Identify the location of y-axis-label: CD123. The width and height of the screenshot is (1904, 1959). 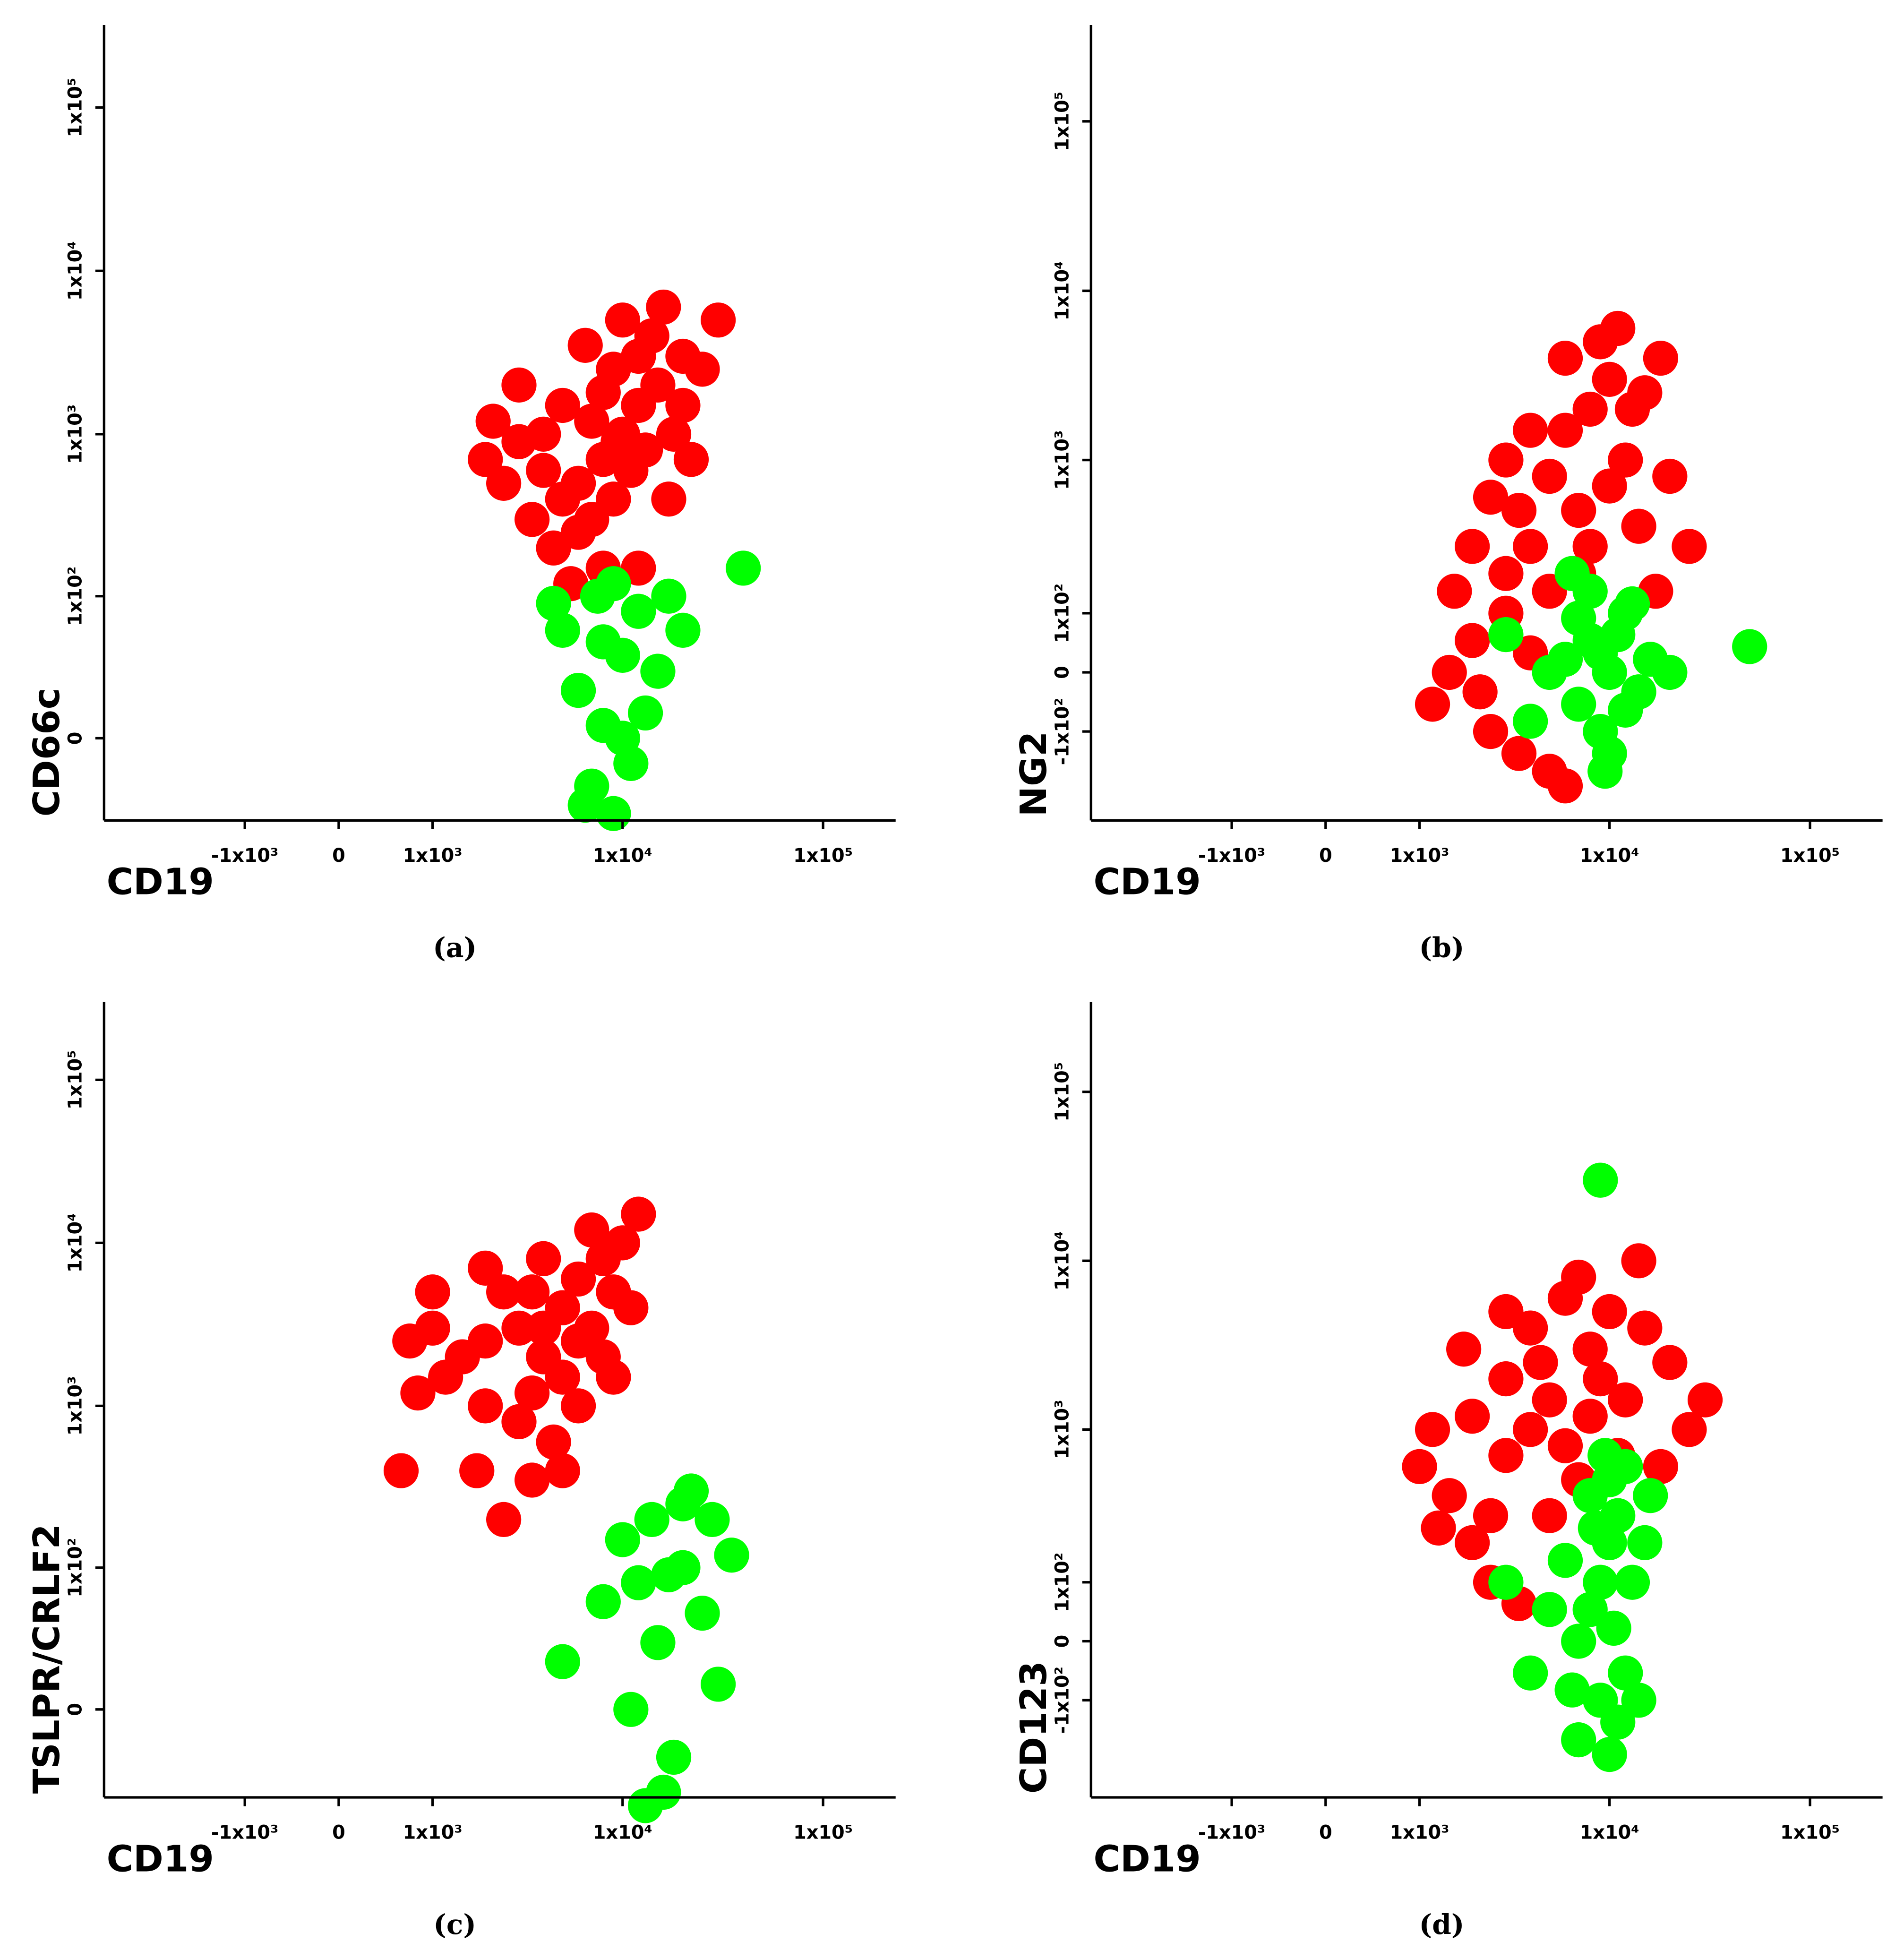
(1034, 1728).